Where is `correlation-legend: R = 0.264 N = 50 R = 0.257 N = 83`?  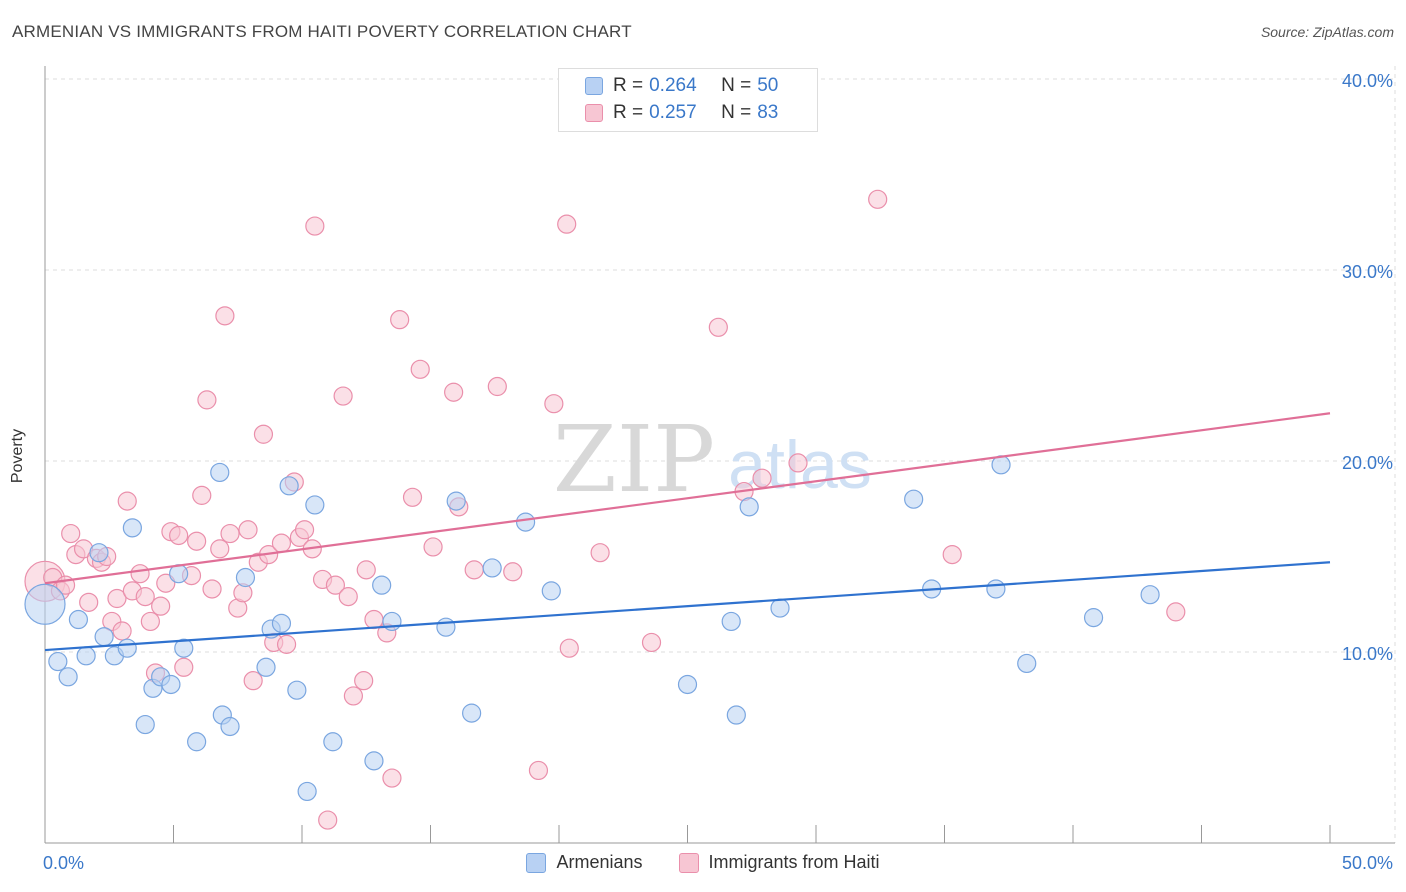 correlation-legend: R = 0.264 N = 50 R = 0.257 N = 83 is located at coordinates (688, 100).